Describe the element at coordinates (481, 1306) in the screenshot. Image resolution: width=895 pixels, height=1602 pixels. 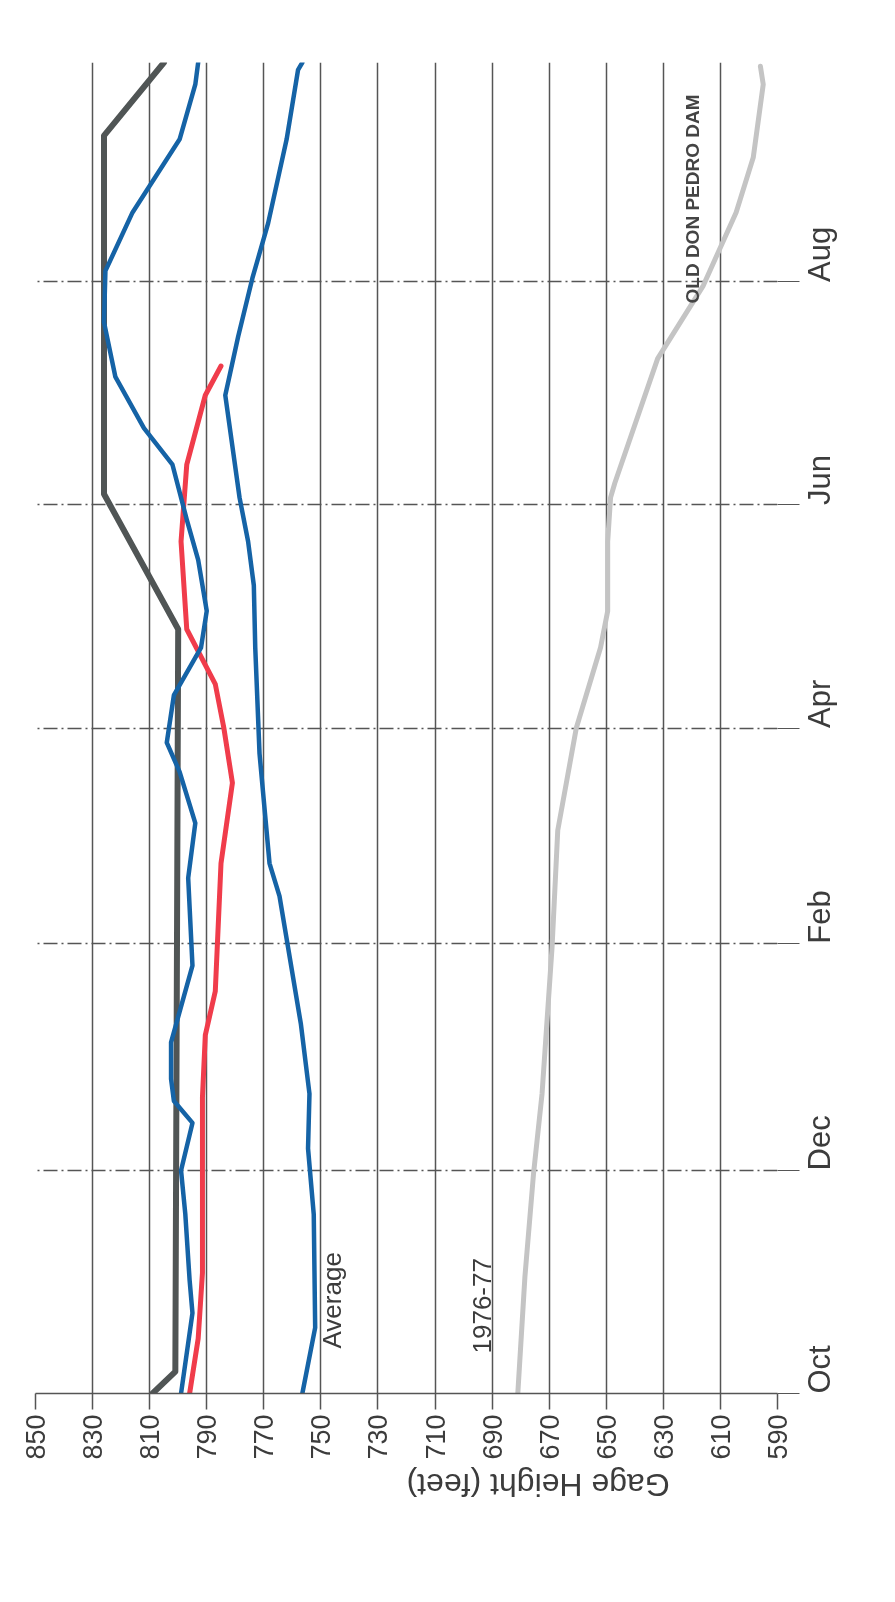
I see `text: 1976-77` at that location.